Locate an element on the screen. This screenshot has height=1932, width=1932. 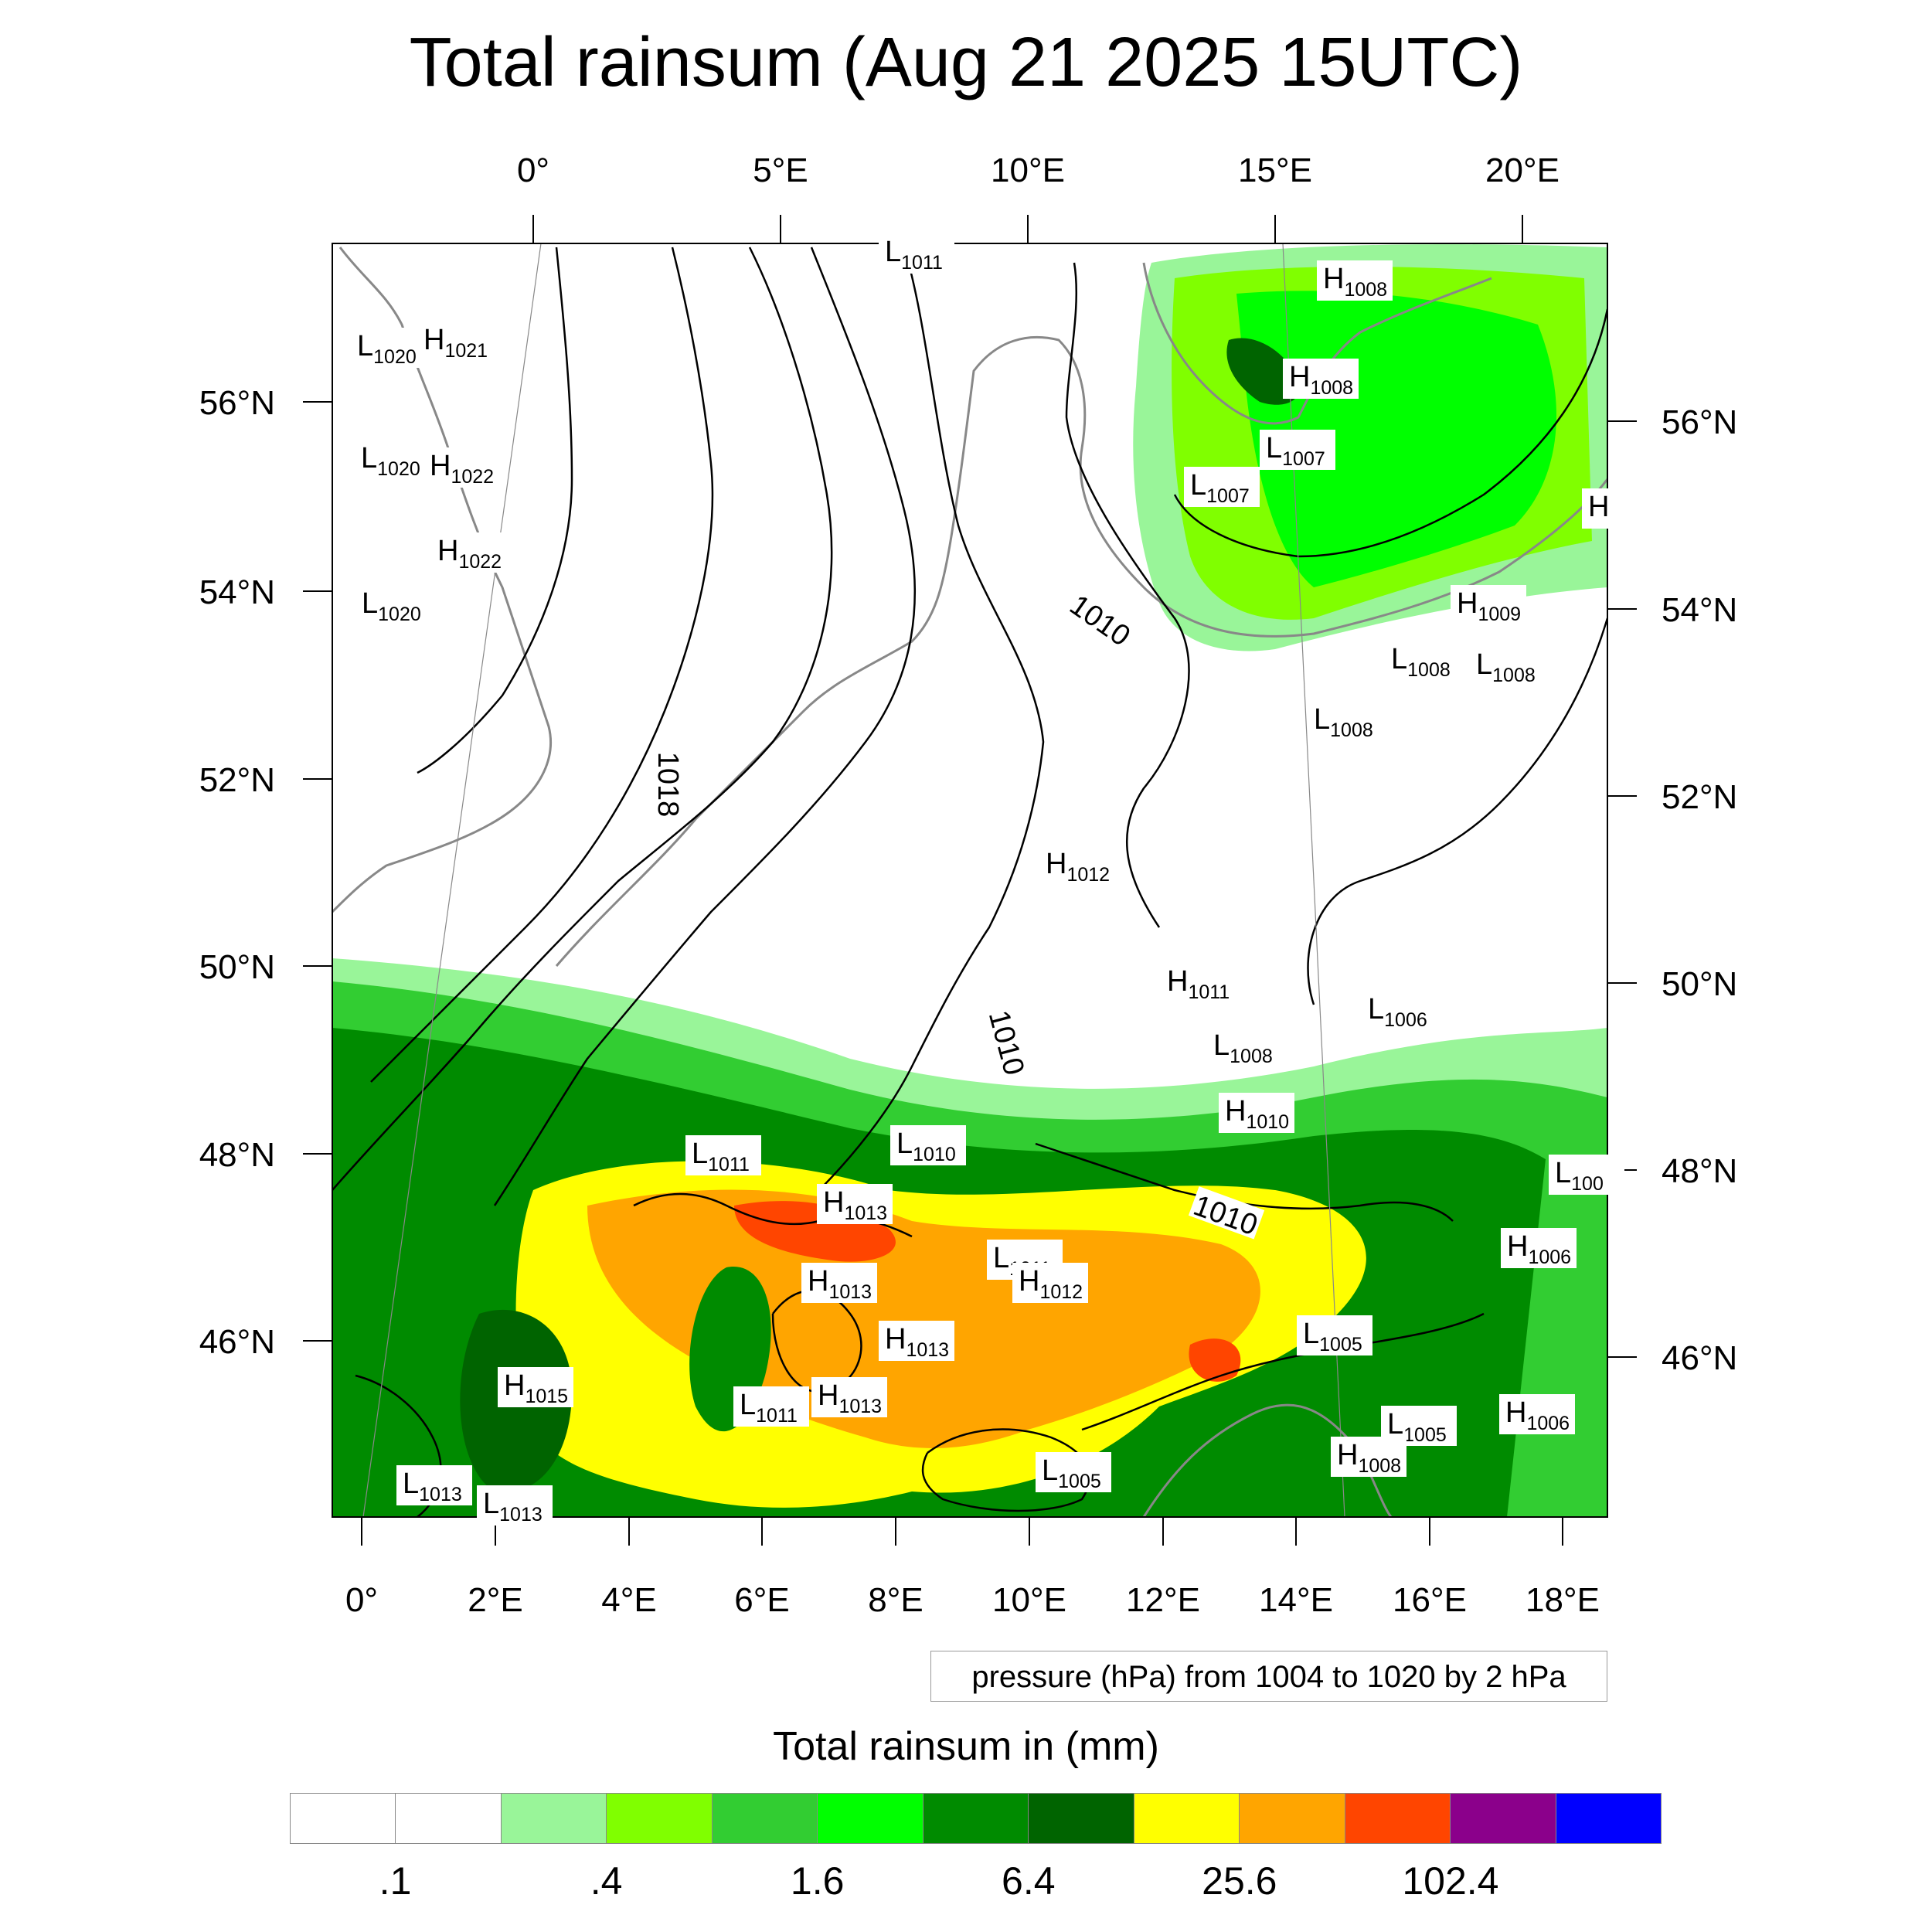
svg-text: H1010 is located at coordinates (1257, 1114).